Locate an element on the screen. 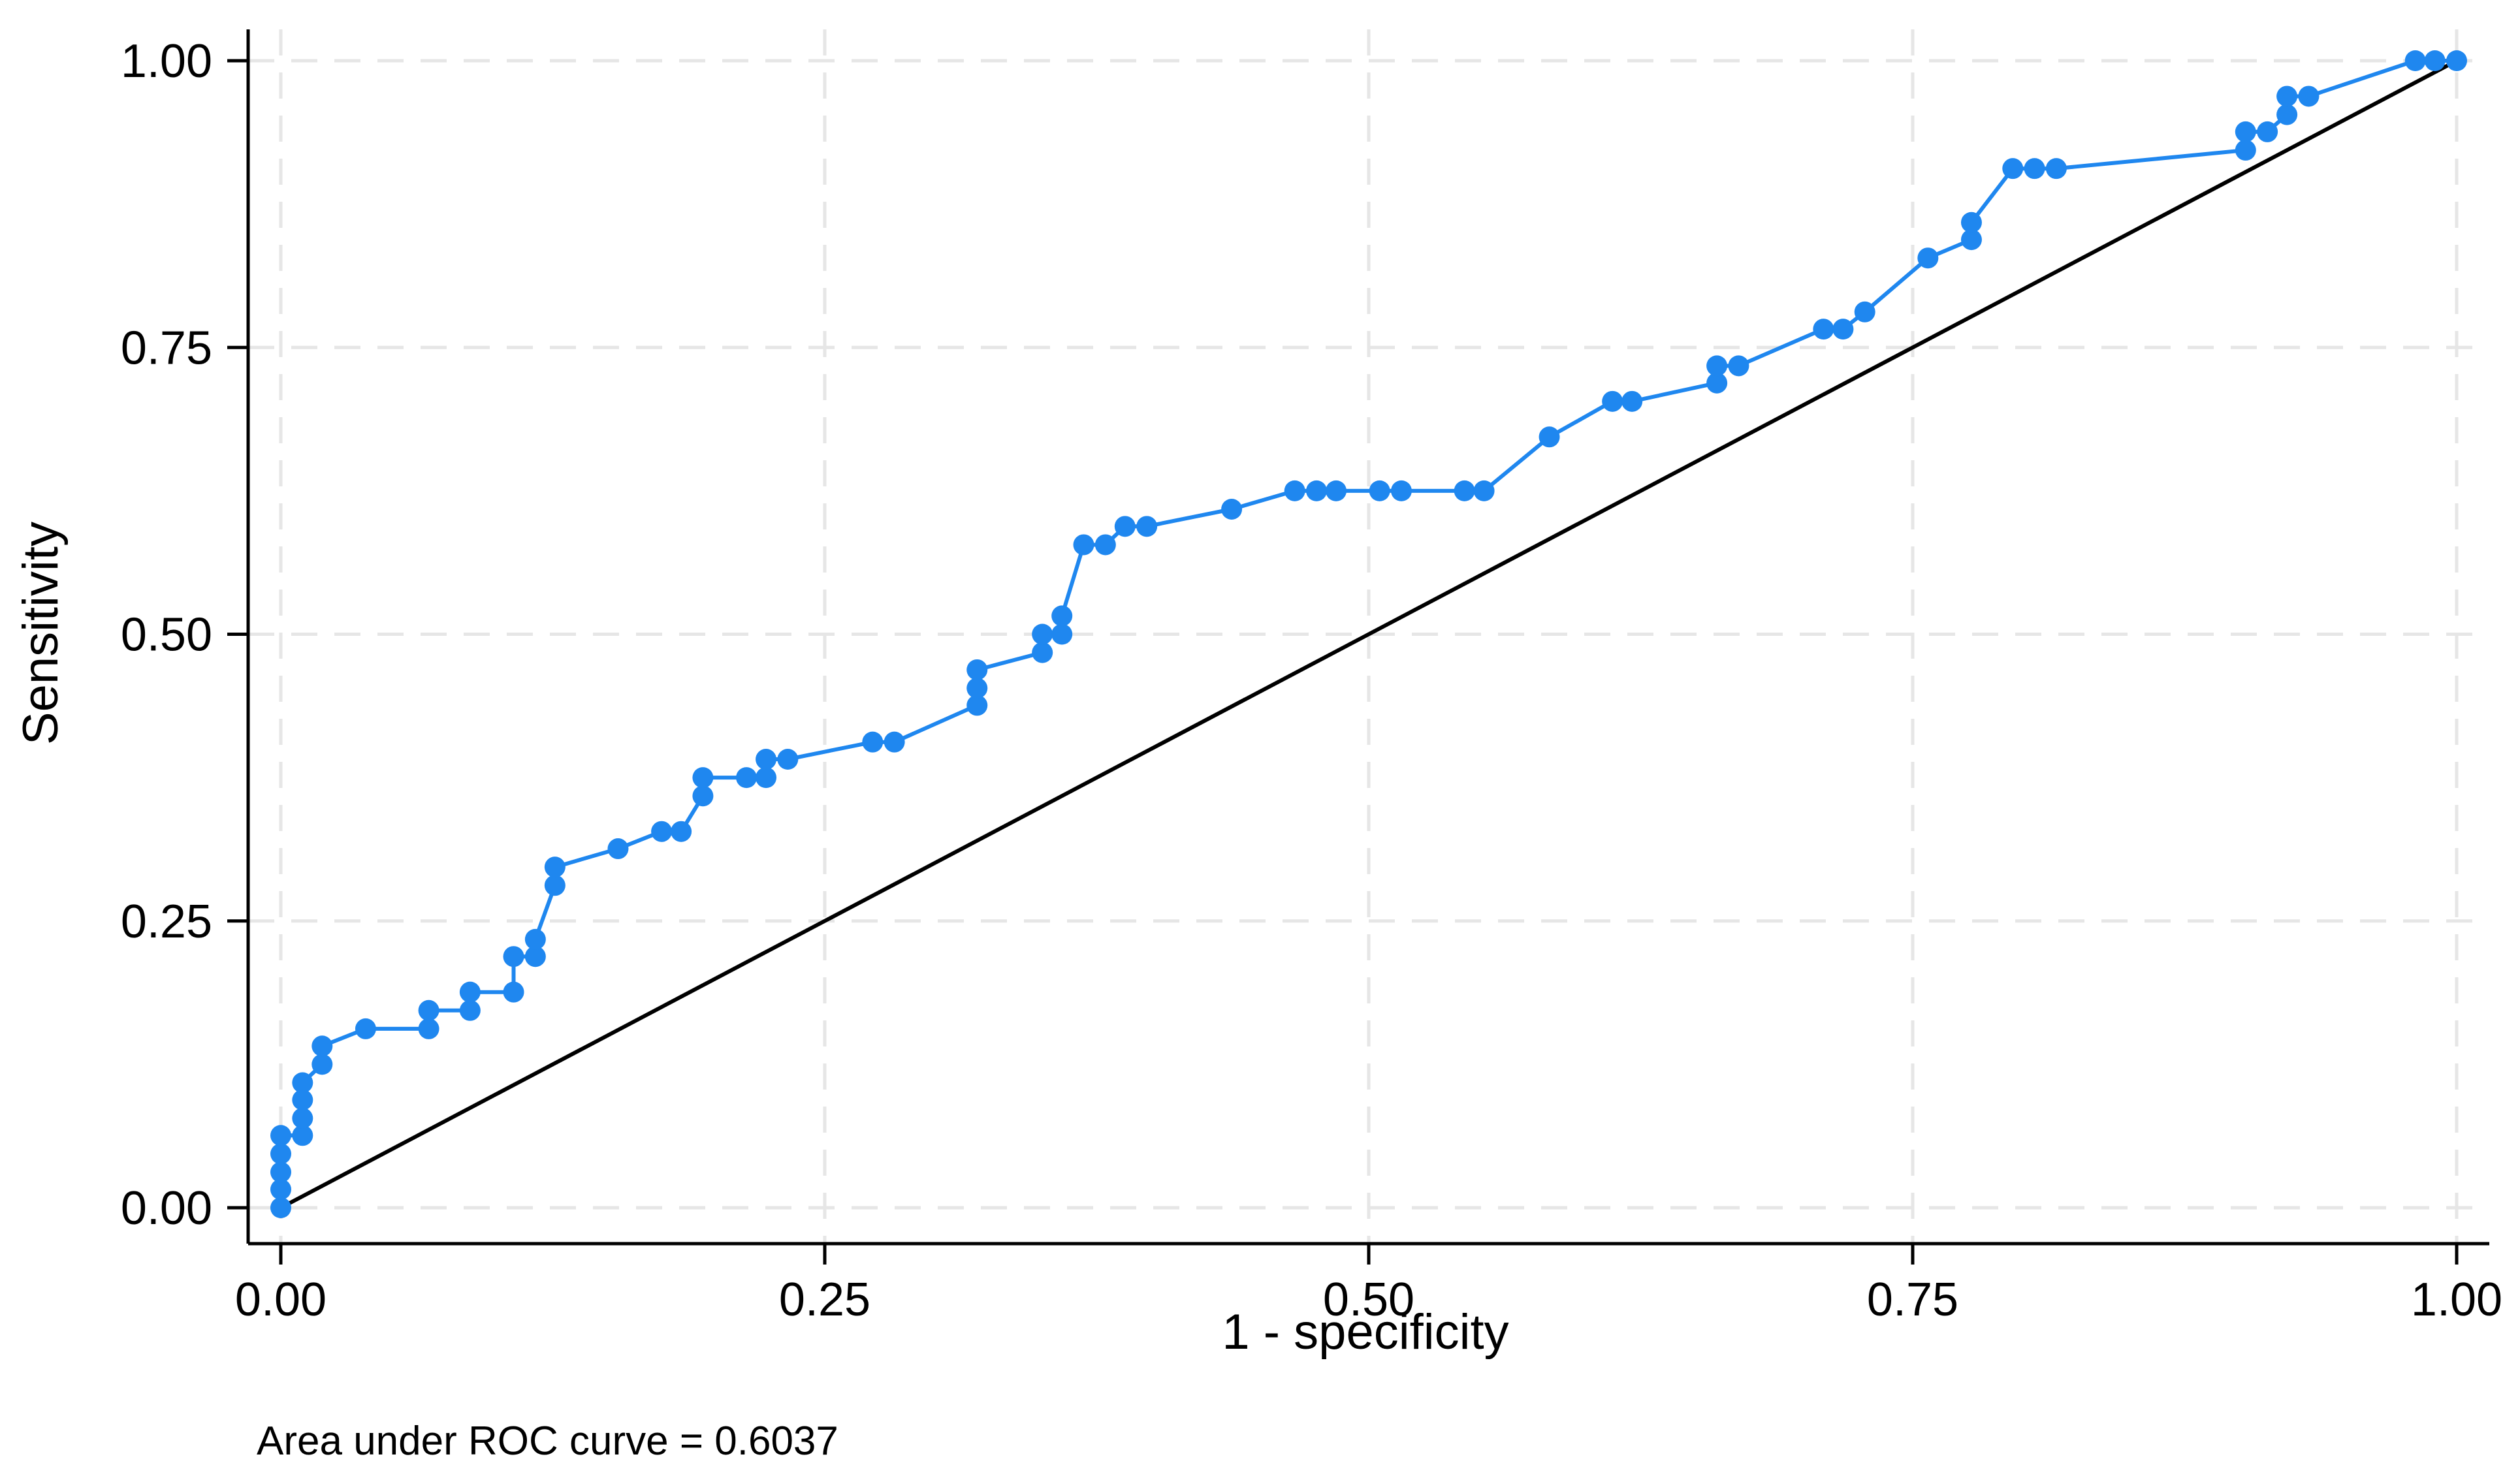  x-tick-label: 1.00 is located at coordinates (2456, 1300).